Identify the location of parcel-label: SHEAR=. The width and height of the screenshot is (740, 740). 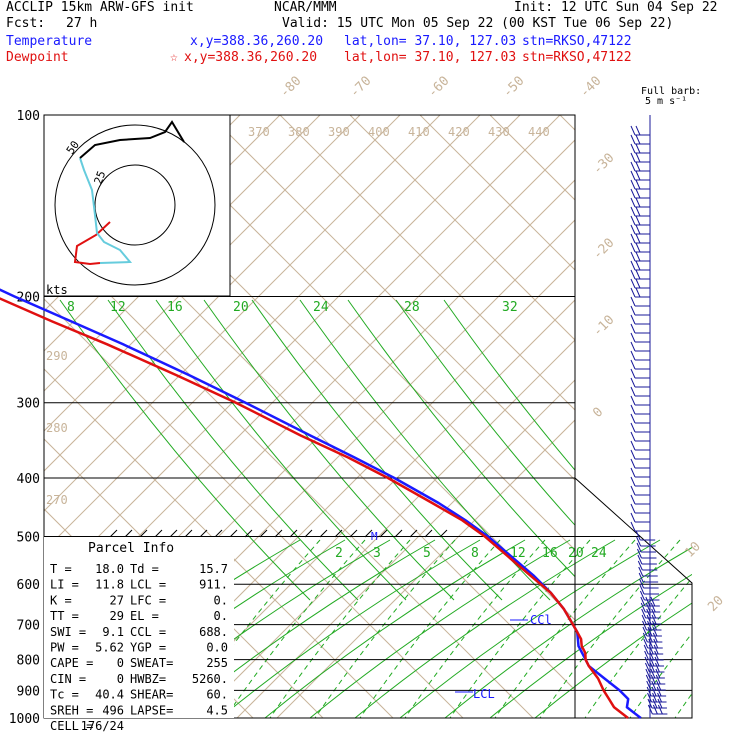
(151, 695).